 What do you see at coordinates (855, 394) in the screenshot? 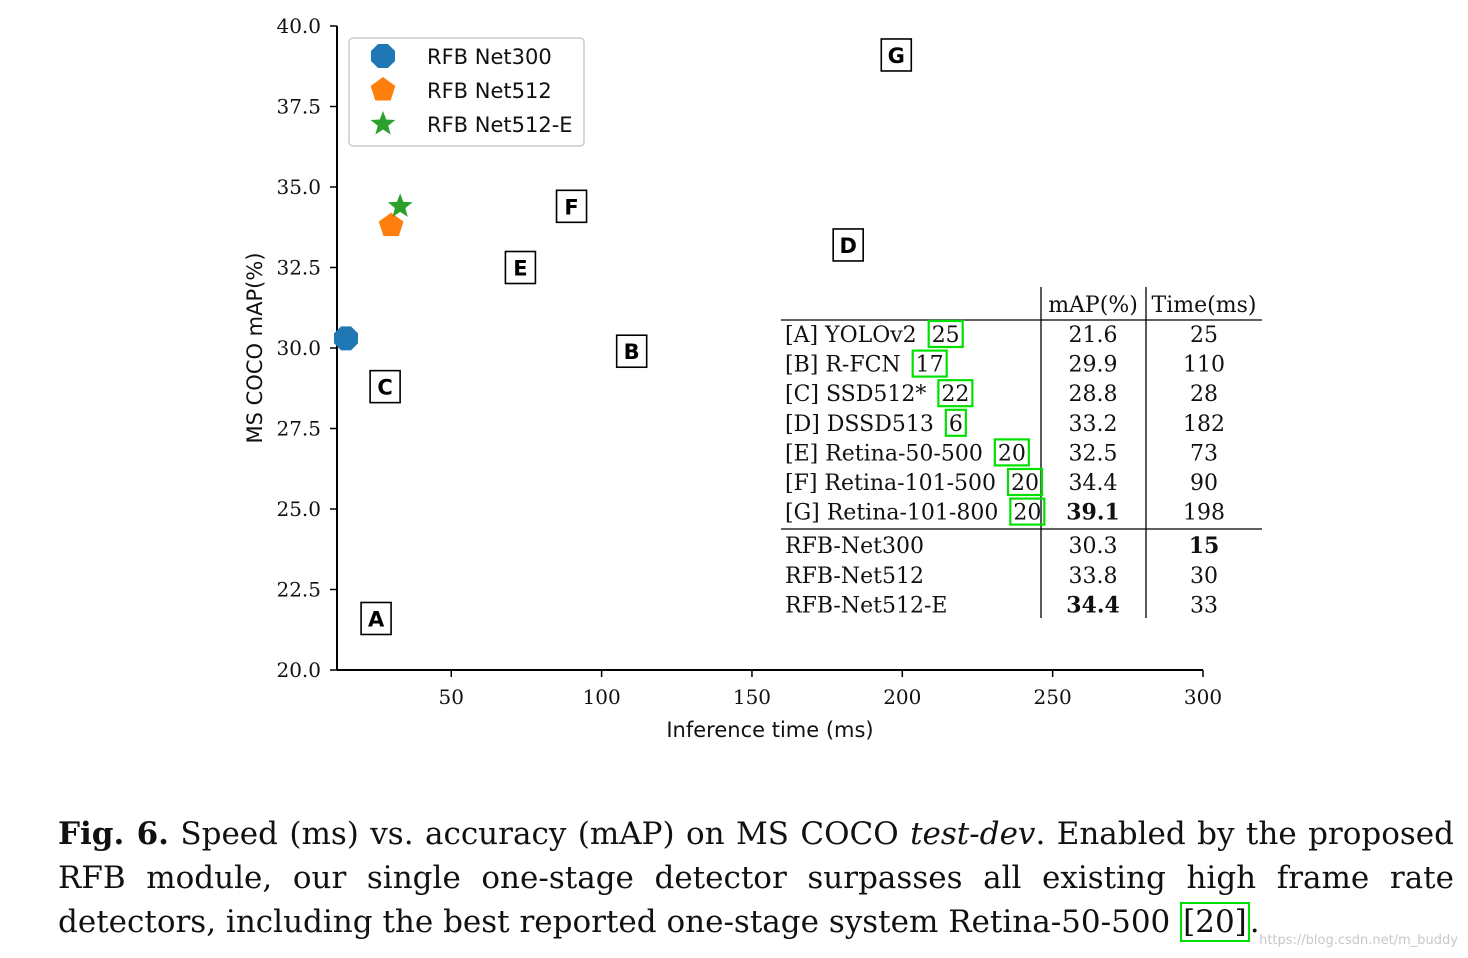
I see `table-method: [C] SSD512*` at bounding box center [855, 394].